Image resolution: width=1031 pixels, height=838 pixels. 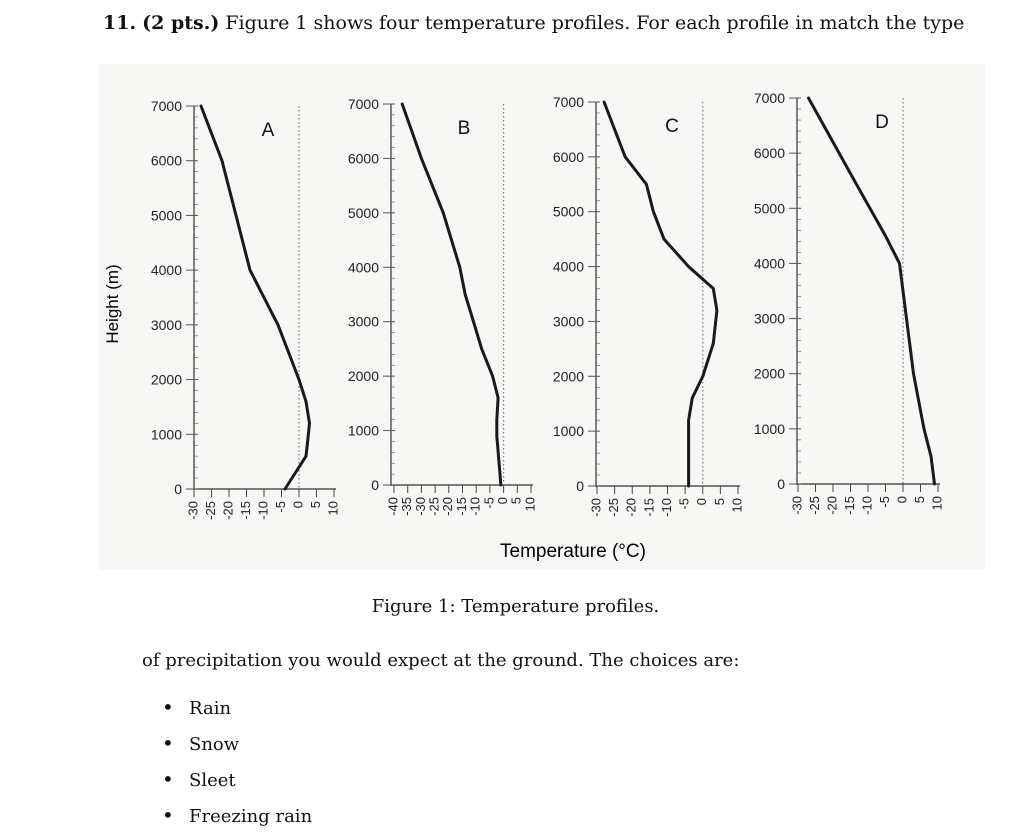 I want to click on panel-title: A, so click(x=268, y=130).